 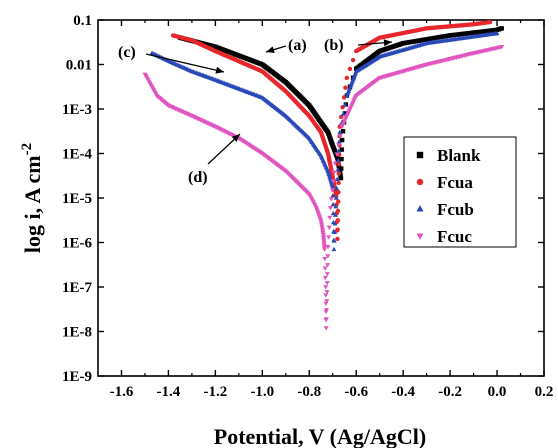 What do you see at coordinates (334, 45) in the screenshot?
I see `annotation-label: (b)` at bounding box center [334, 45].